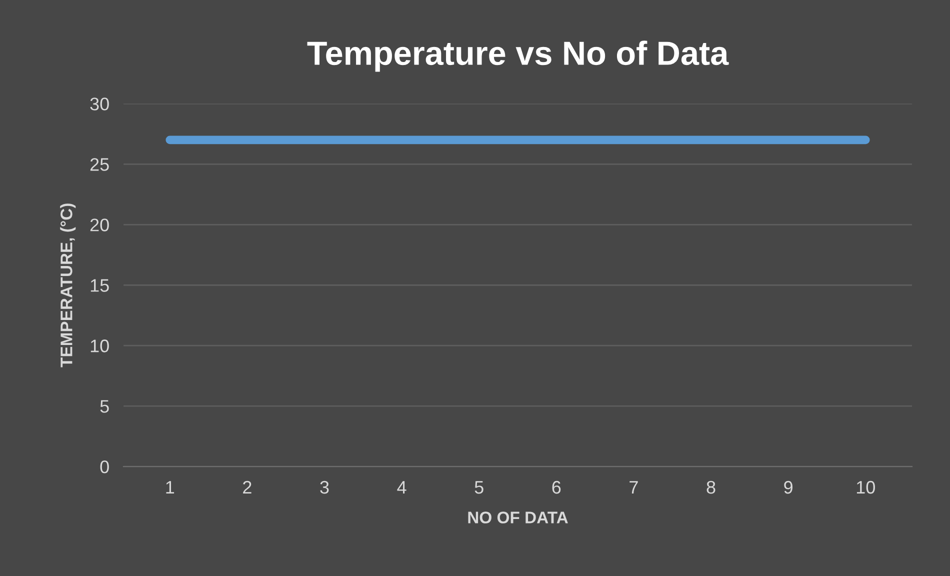 The height and width of the screenshot is (576, 950). Describe the element at coordinates (104, 467) in the screenshot. I see `y-tick-label: 0` at that location.